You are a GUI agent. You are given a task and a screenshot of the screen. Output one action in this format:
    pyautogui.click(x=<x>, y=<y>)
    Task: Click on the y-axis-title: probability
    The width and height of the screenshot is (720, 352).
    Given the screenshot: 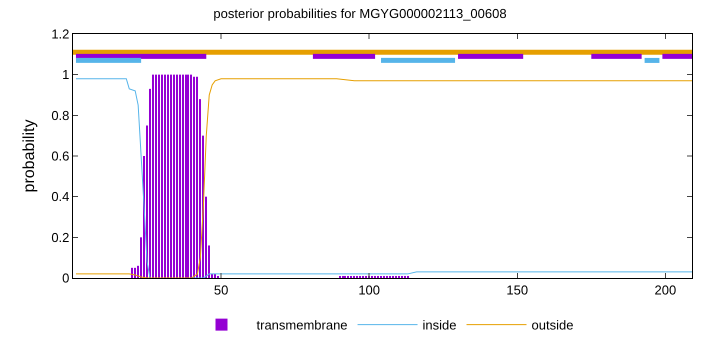 What is the action you would take?
    pyautogui.click(x=29, y=156)
    